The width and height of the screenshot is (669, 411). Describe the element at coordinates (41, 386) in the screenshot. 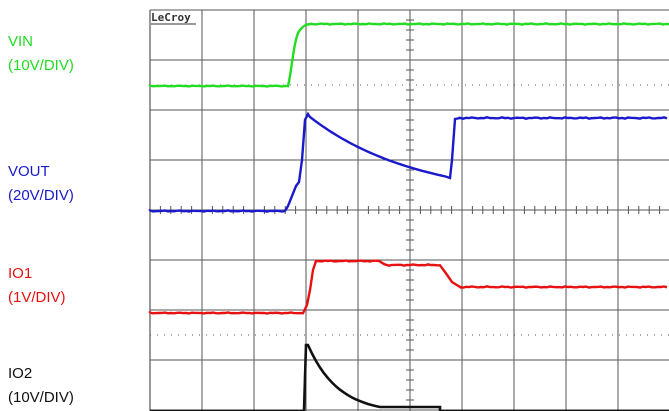

I see `io2-label: IO2 (10V/DIV)` at that location.